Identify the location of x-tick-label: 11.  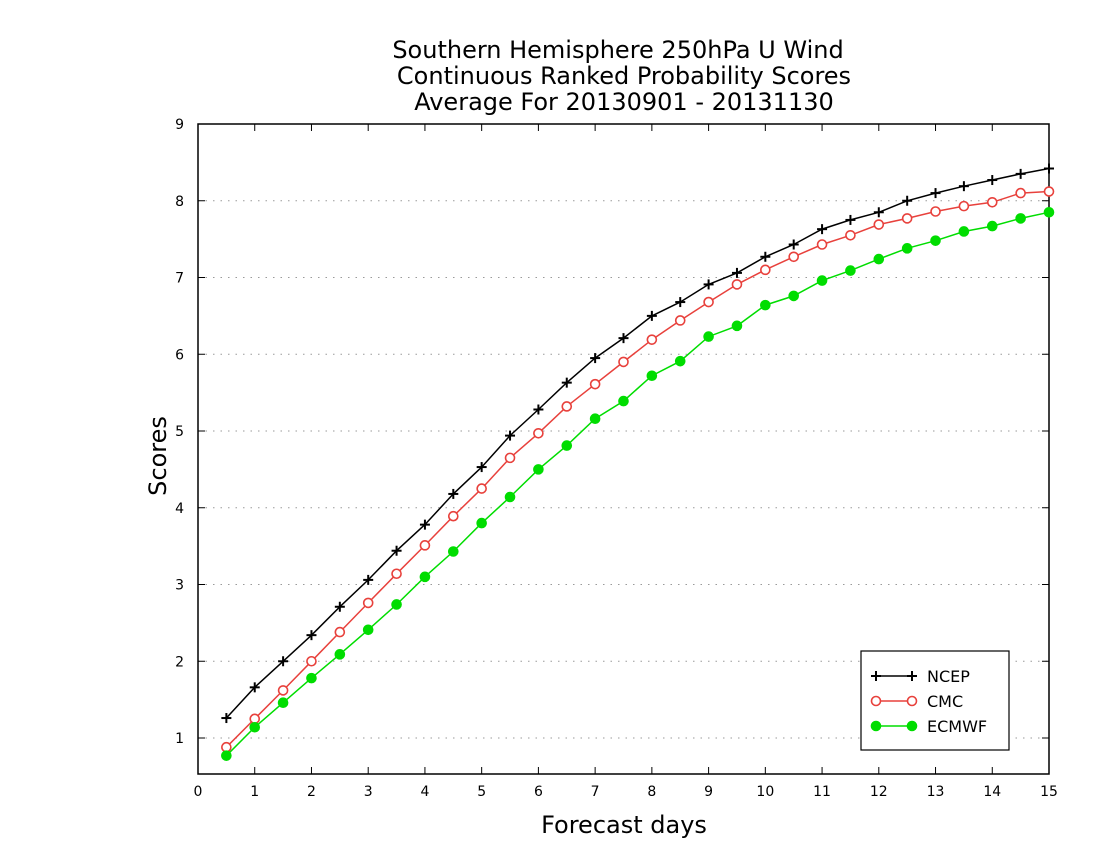
(822, 792).